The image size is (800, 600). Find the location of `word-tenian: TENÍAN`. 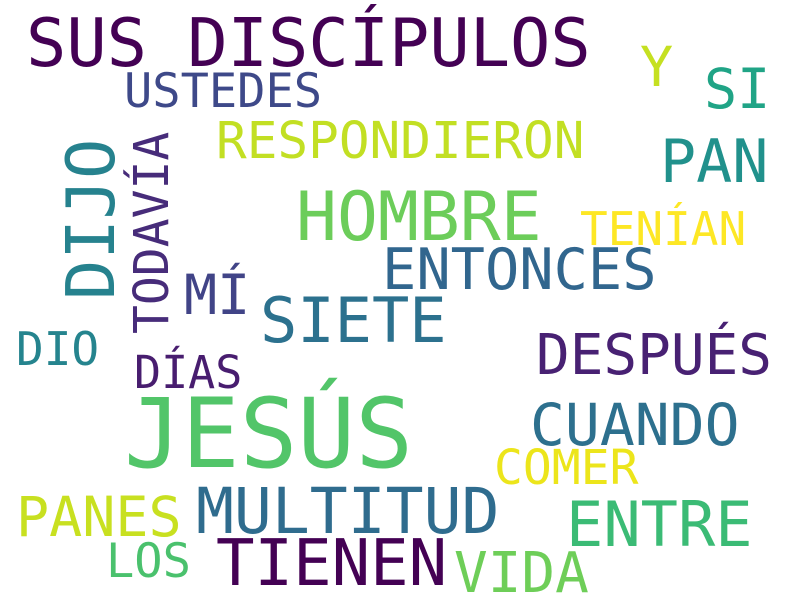

word-tenian: TENÍAN is located at coordinates (663, 229).